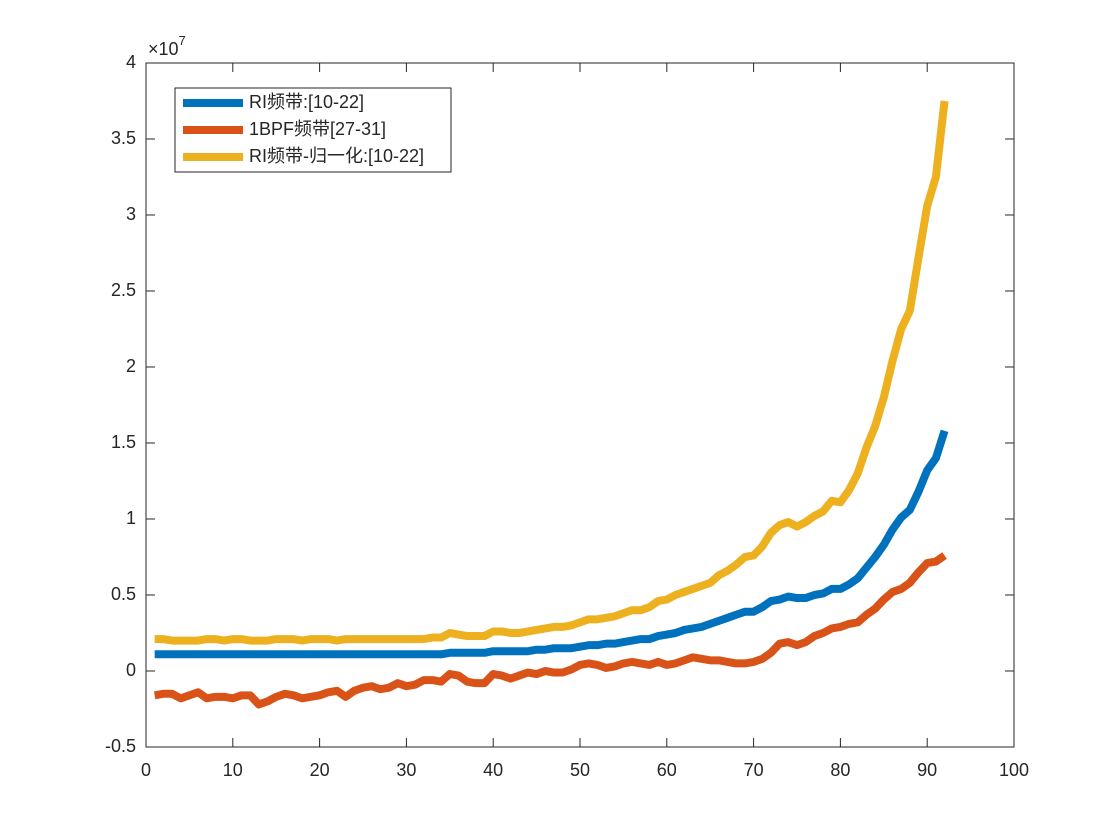  What do you see at coordinates (580, 770) in the screenshot?
I see `x-tick-label: 50` at bounding box center [580, 770].